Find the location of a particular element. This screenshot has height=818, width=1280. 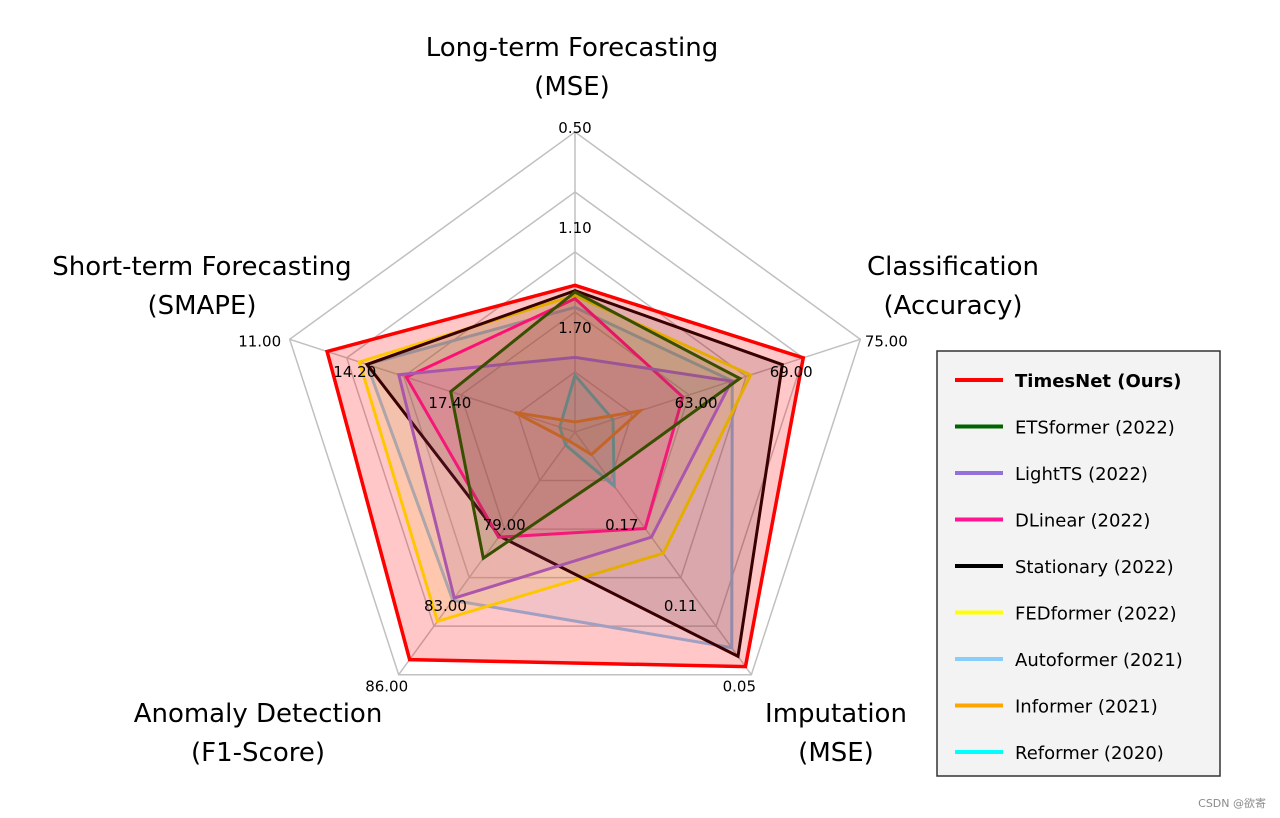

tick-label: 83.00 is located at coordinates (445, 606).